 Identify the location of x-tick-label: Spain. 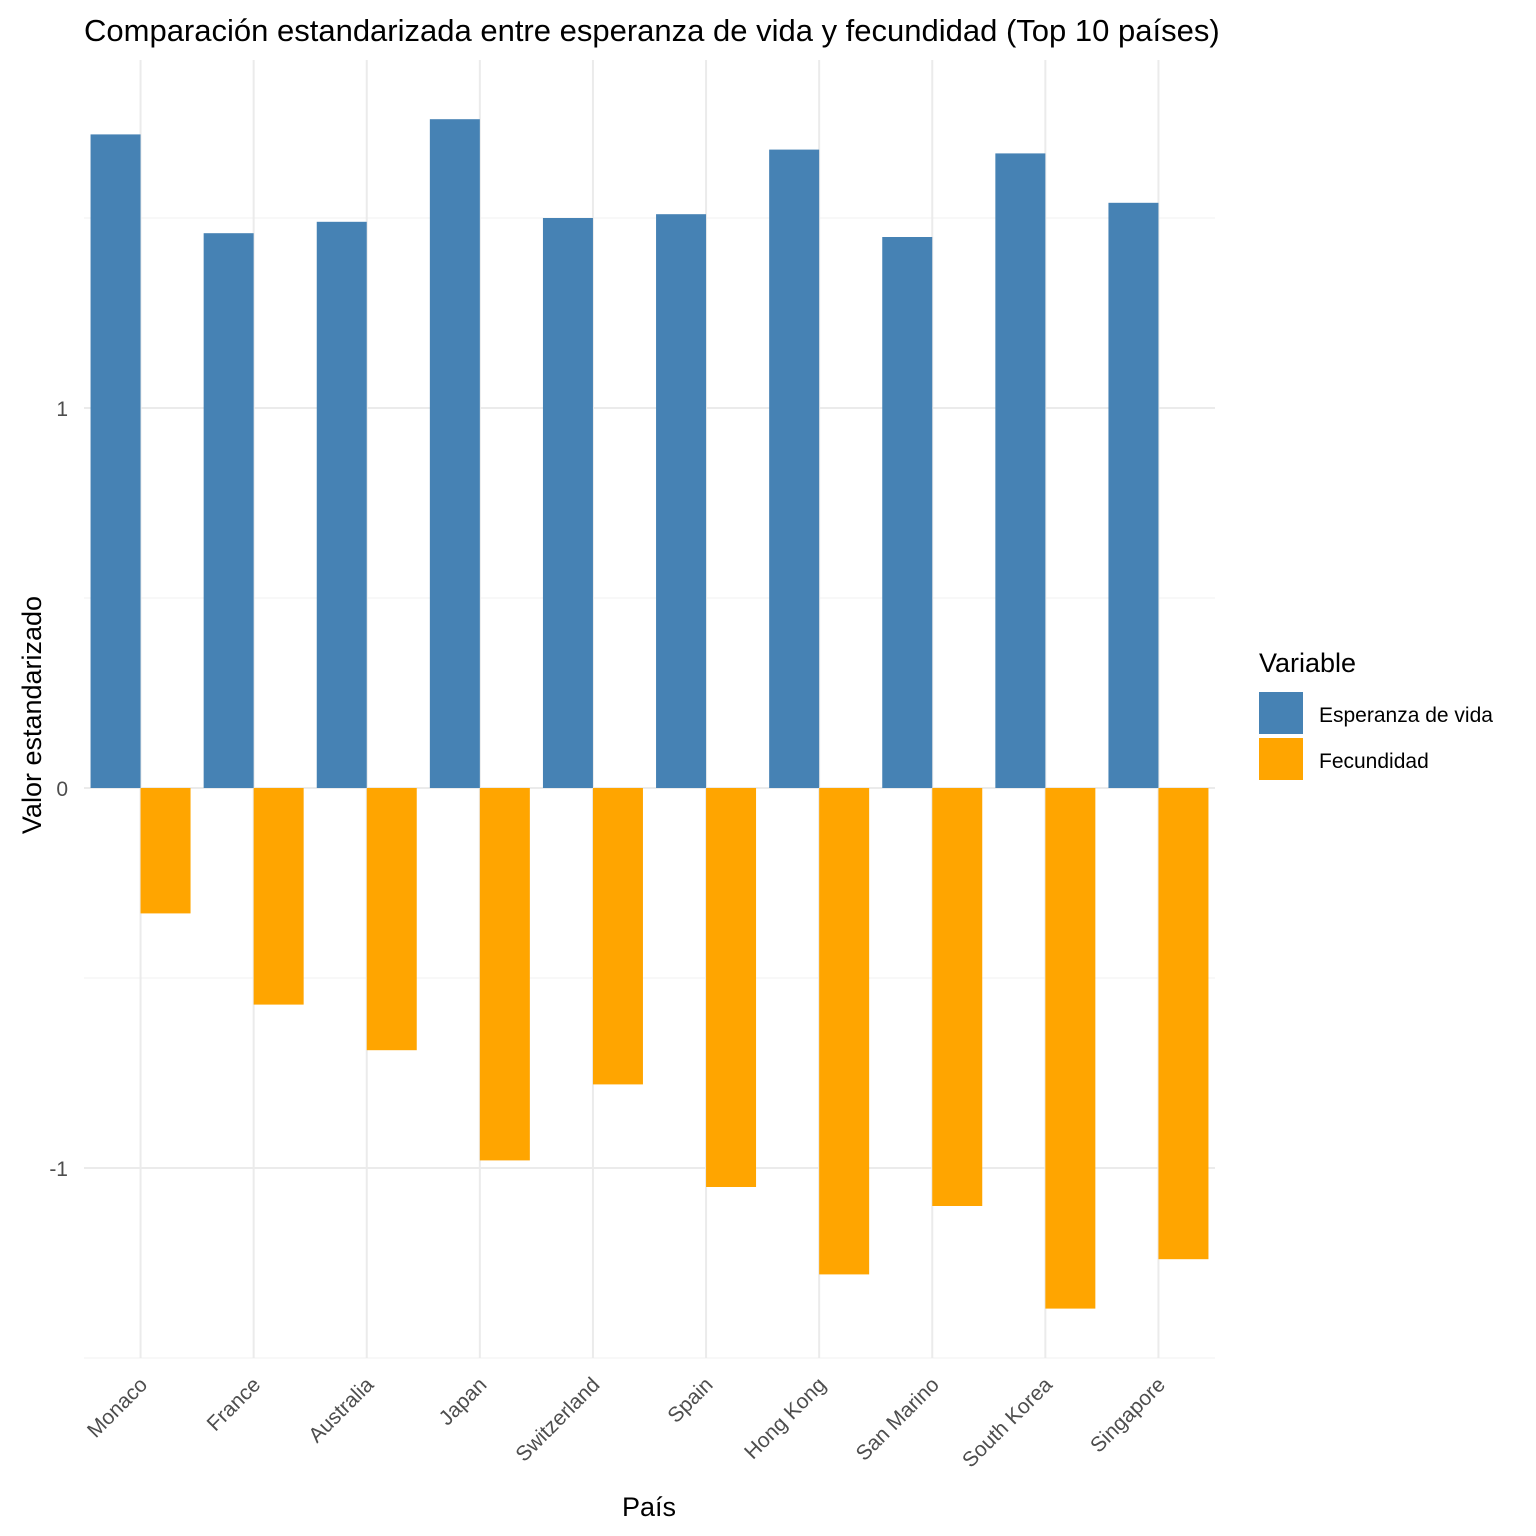
(690, 1400).